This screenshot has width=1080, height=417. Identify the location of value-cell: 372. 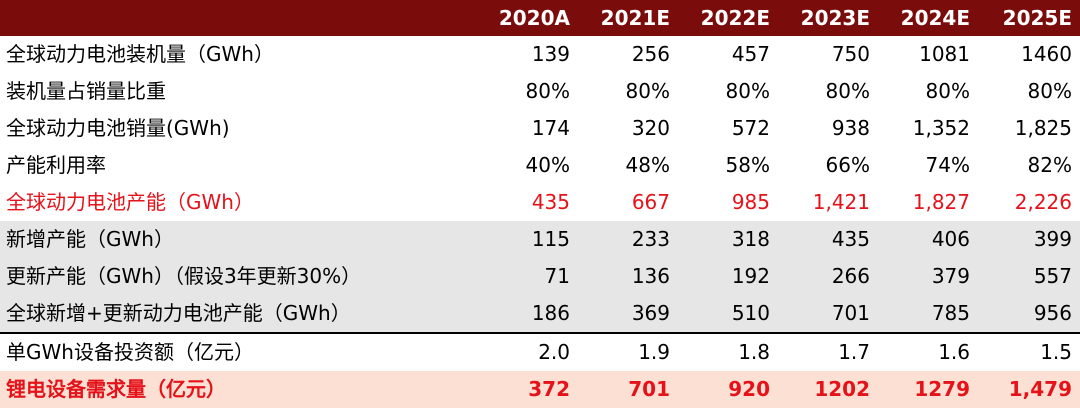
(528, 389).